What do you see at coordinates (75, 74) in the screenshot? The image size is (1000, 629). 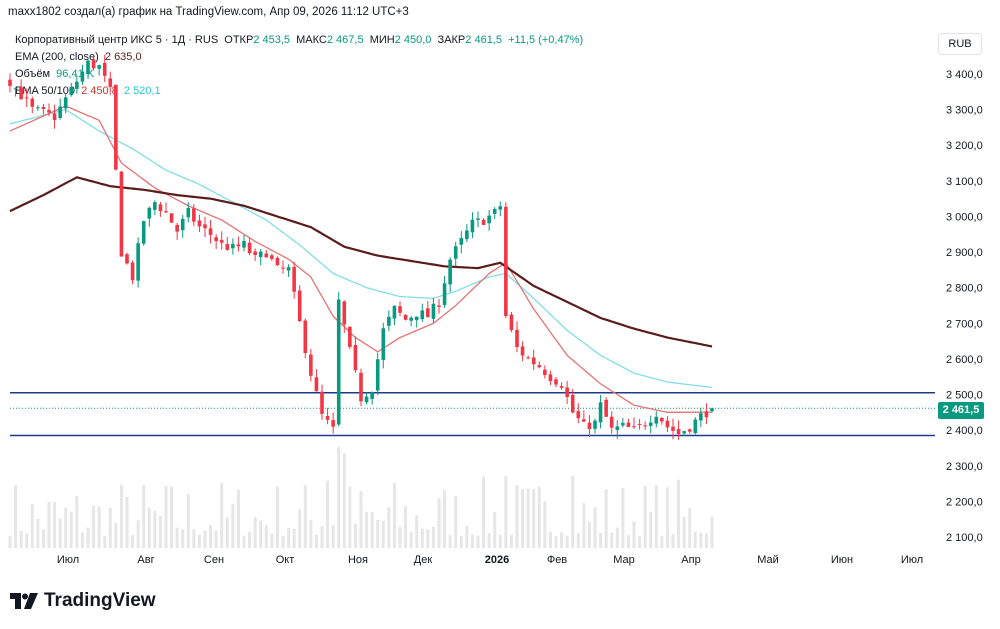 I see `volume-value: 96,41 K` at bounding box center [75, 74].